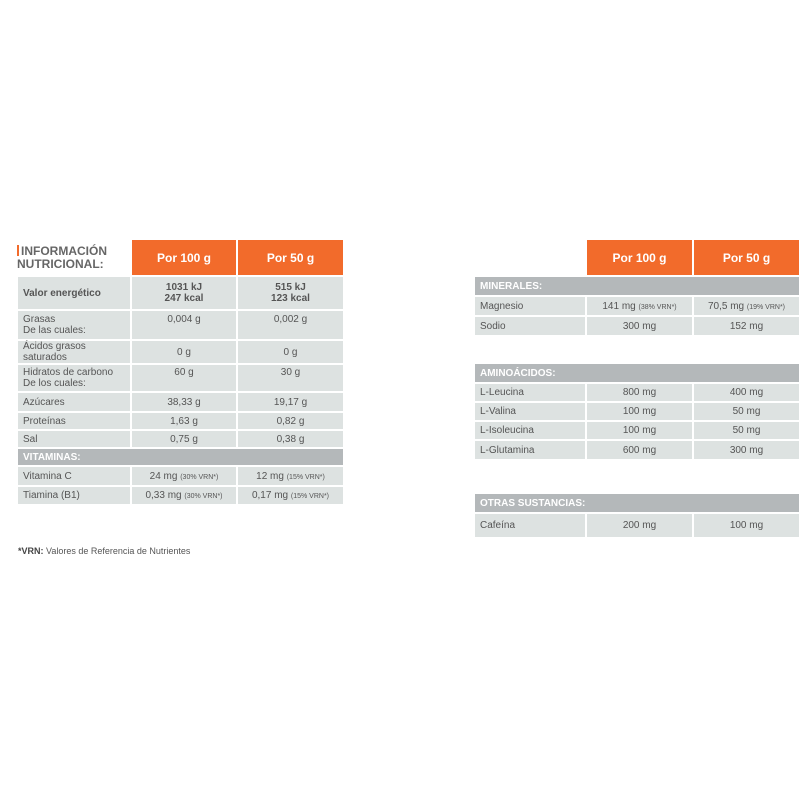 The width and height of the screenshot is (800, 800). I want to click on value-50g: 0 g, so click(290, 352).